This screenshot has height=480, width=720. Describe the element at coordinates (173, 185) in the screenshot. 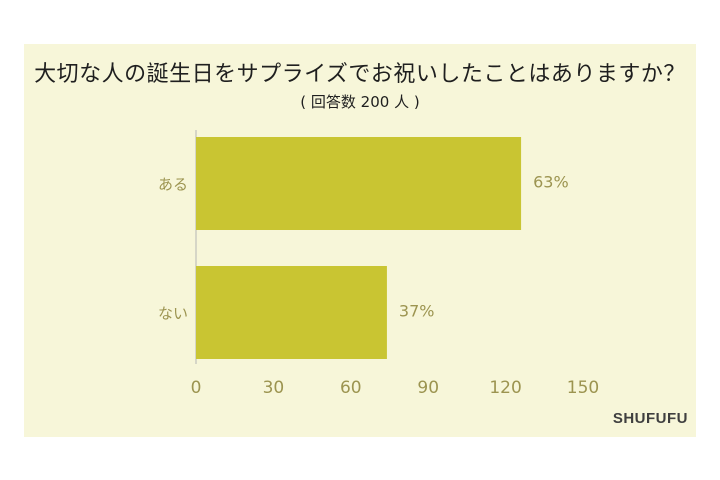

I see `category-label-0: ある` at that location.